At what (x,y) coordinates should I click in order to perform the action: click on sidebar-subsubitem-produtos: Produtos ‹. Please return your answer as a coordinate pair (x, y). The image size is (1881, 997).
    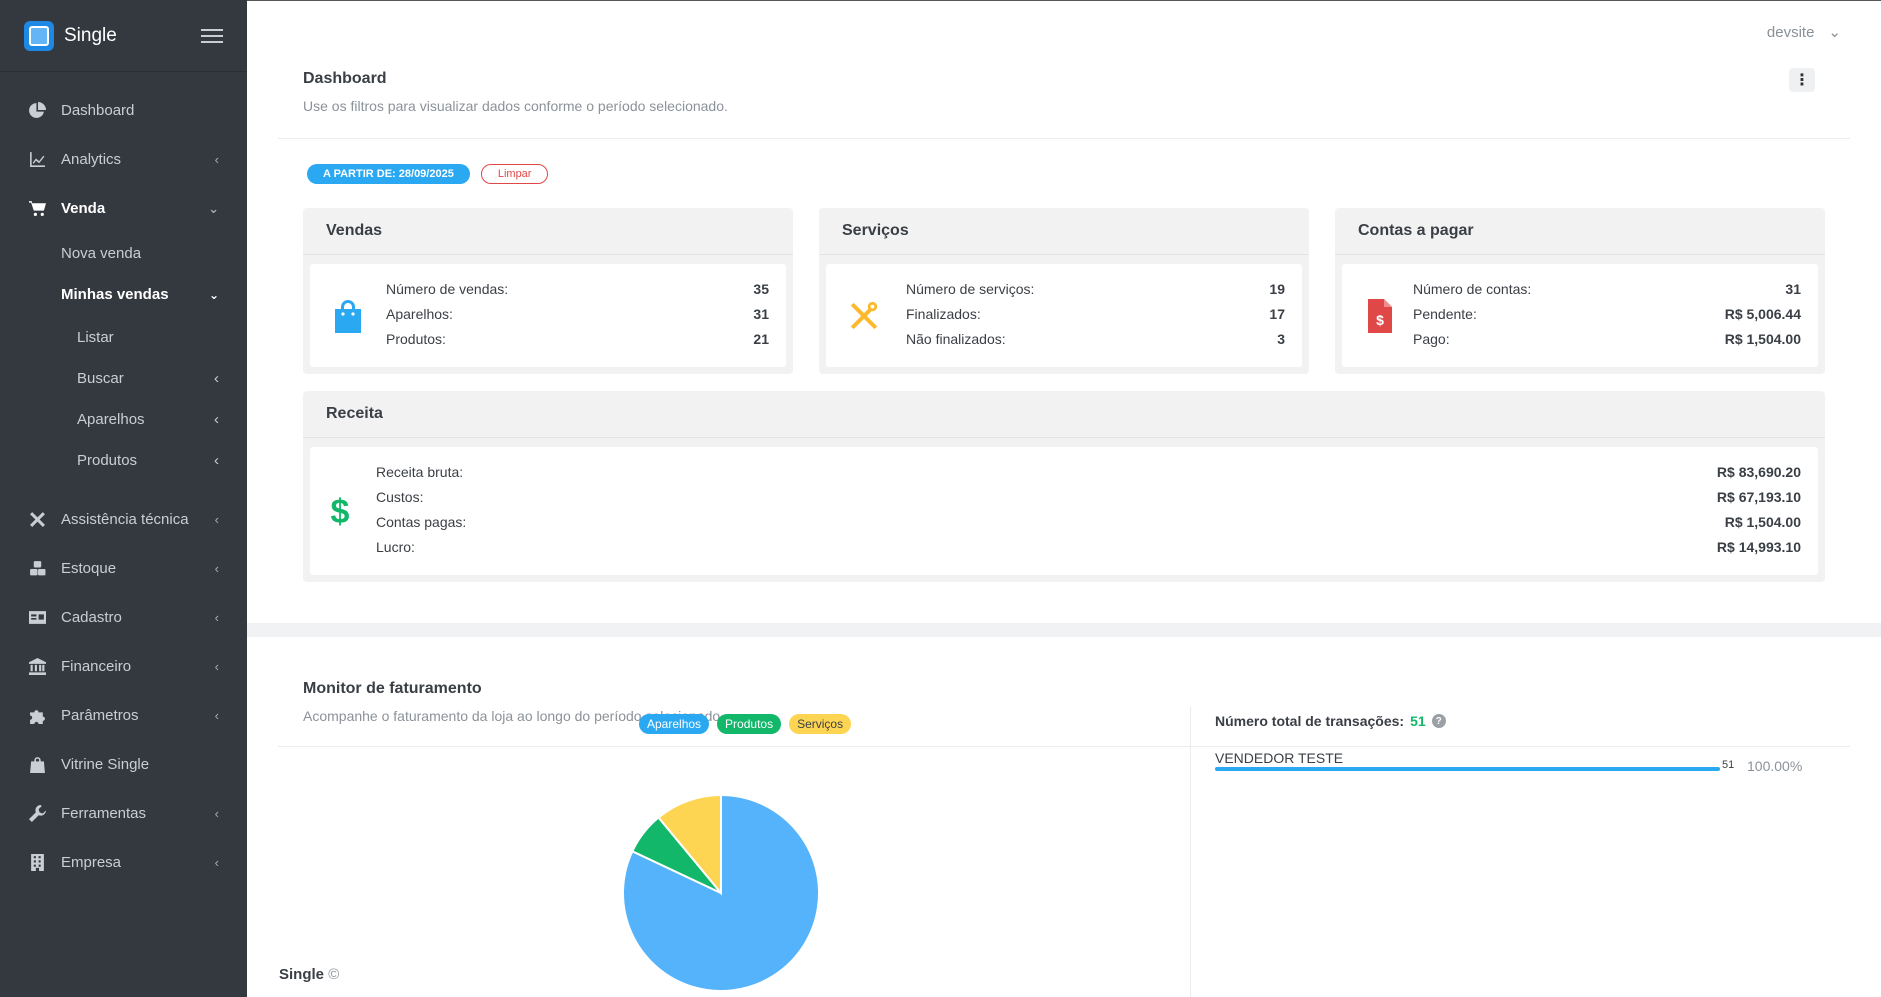
    Looking at the image, I should click on (123, 460).